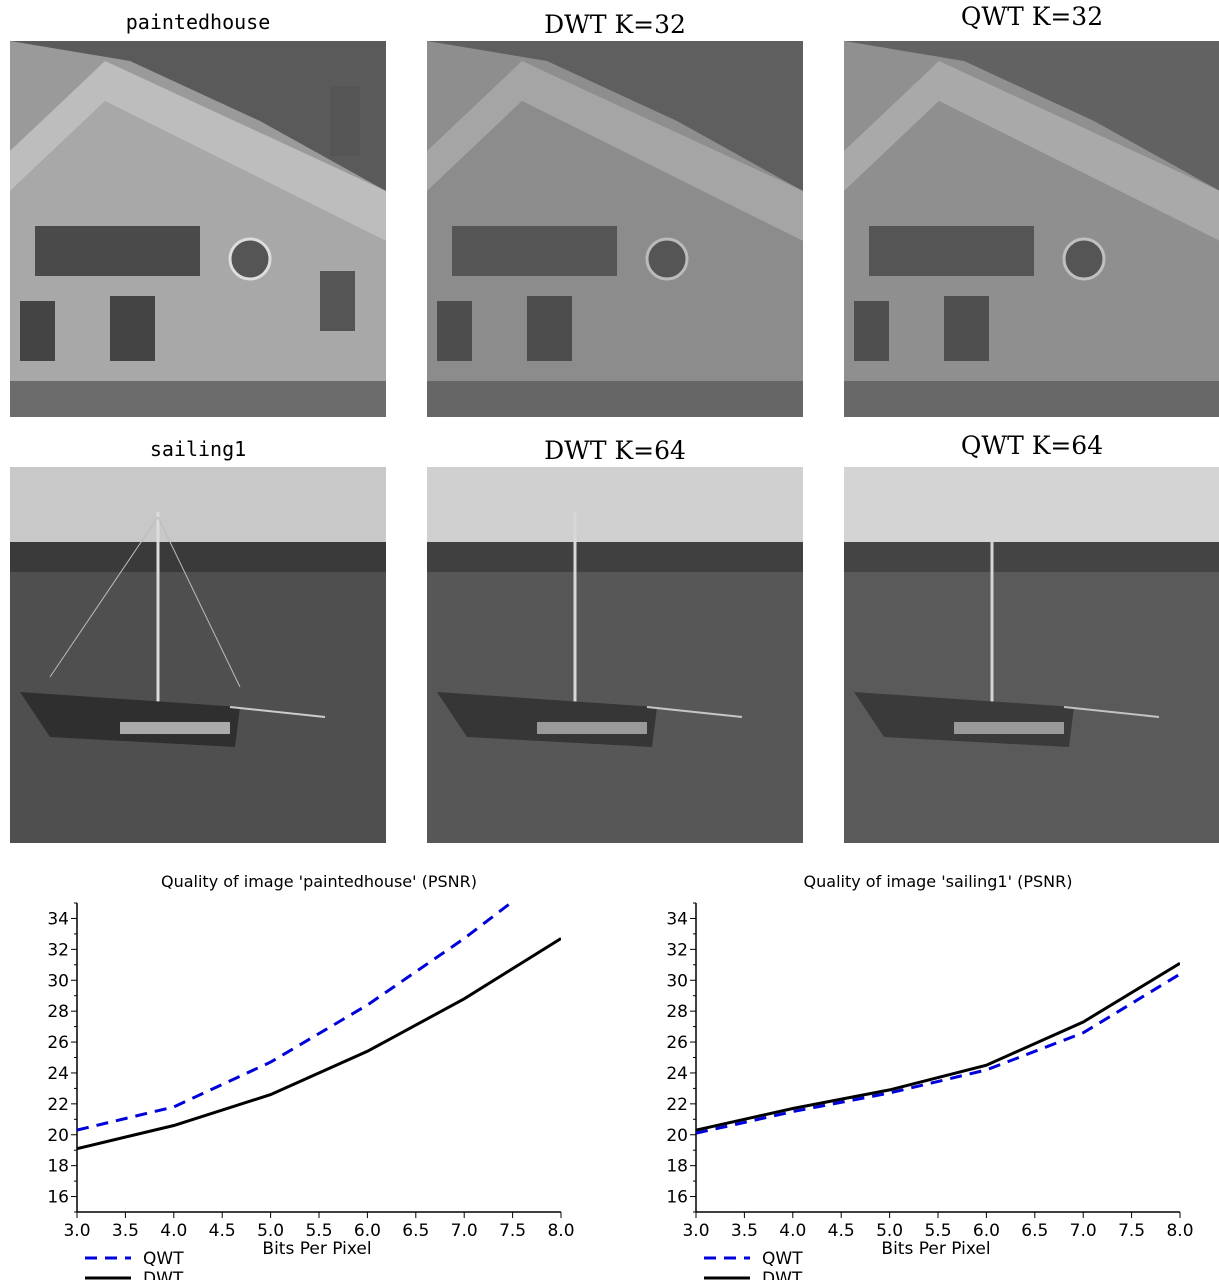 This screenshot has height=1283, width=1219. I want to click on image-sailing1-dwt, so click(615, 655).